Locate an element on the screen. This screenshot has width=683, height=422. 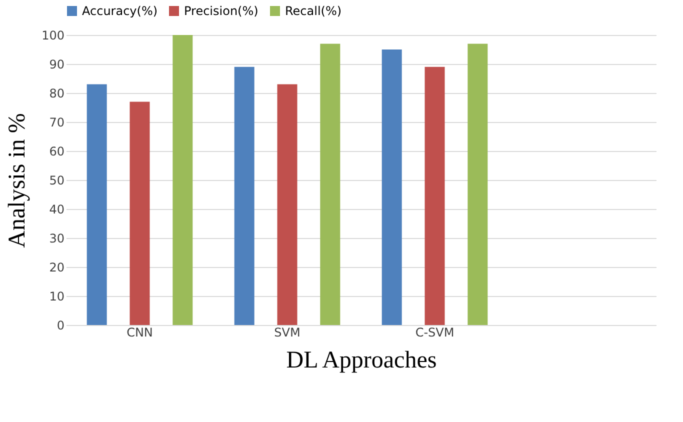
x-tick-label: SVM is located at coordinates (287, 333).